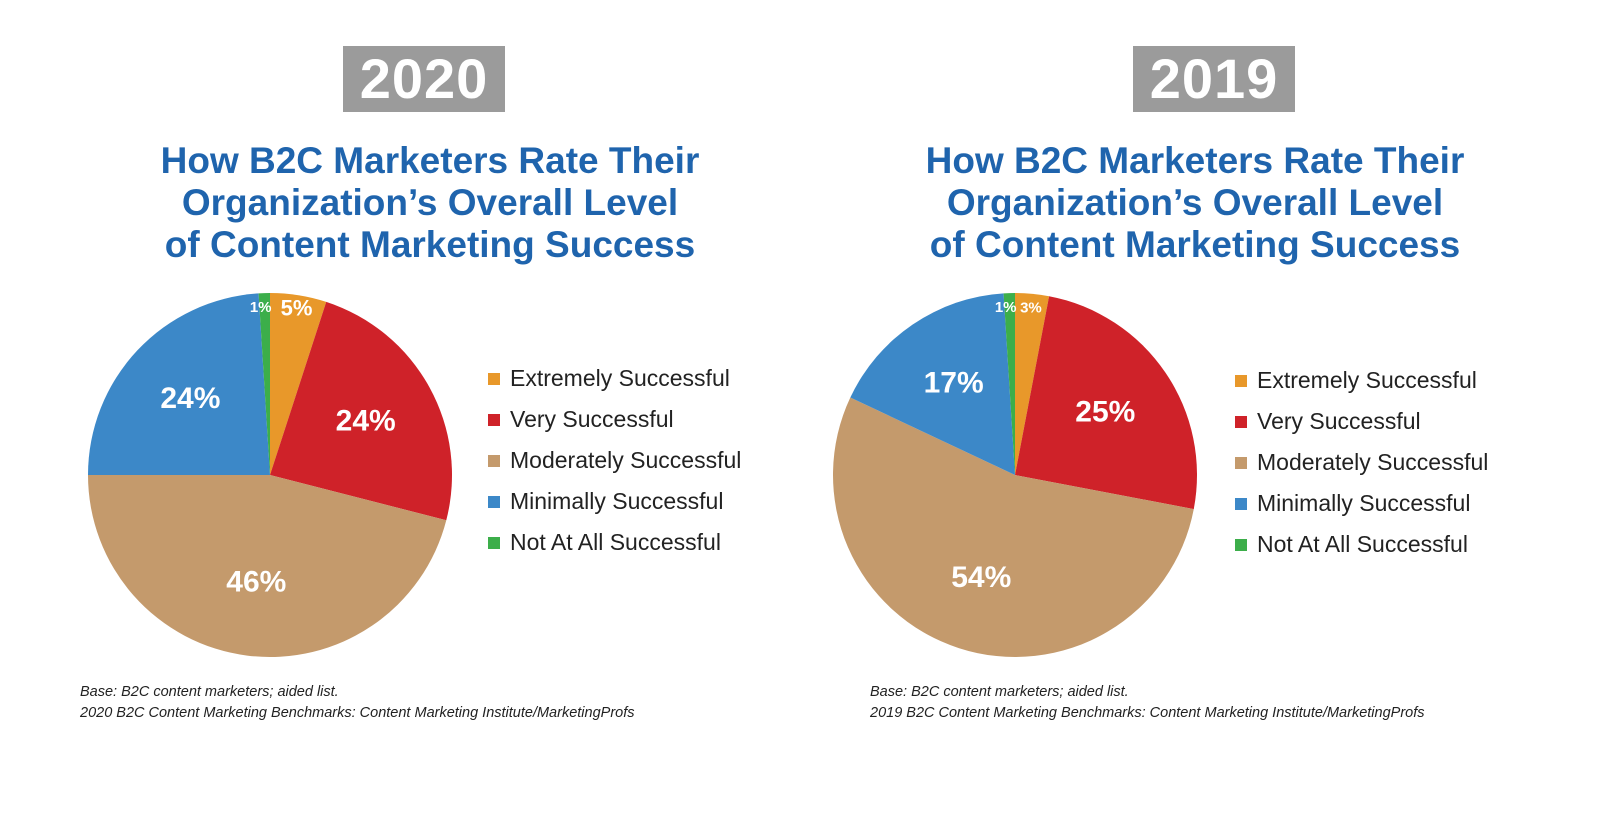 Image resolution: width=1600 pixels, height=818 pixels. I want to click on pie-label-moderately-successful: 46%, so click(256, 581).